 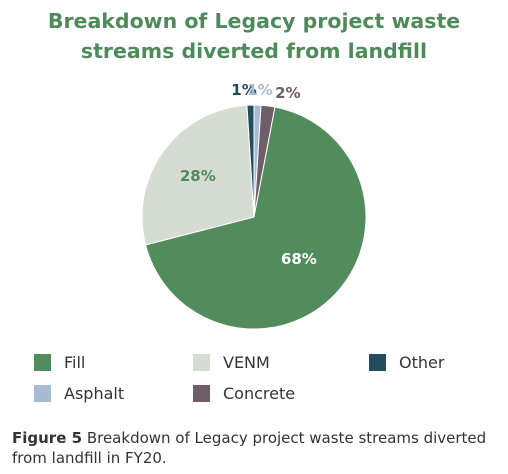 What do you see at coordinates (59, 362) in the screenshot?
I see `legend-item-fill: Fill` at bounding box center [59, 362].